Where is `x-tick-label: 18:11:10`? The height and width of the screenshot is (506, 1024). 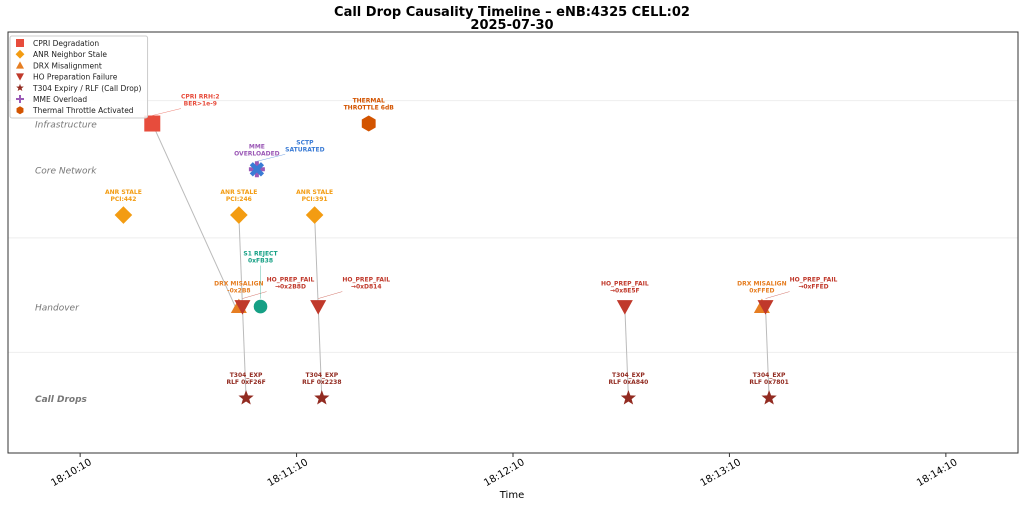
x-tick-label: 18:11:10 is located at coordinates (288, 473).